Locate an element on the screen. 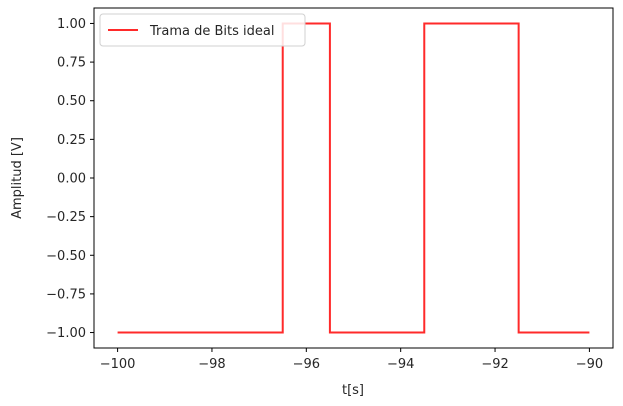  y-tick-label: 0.25 is located at coordinates (71, 140).